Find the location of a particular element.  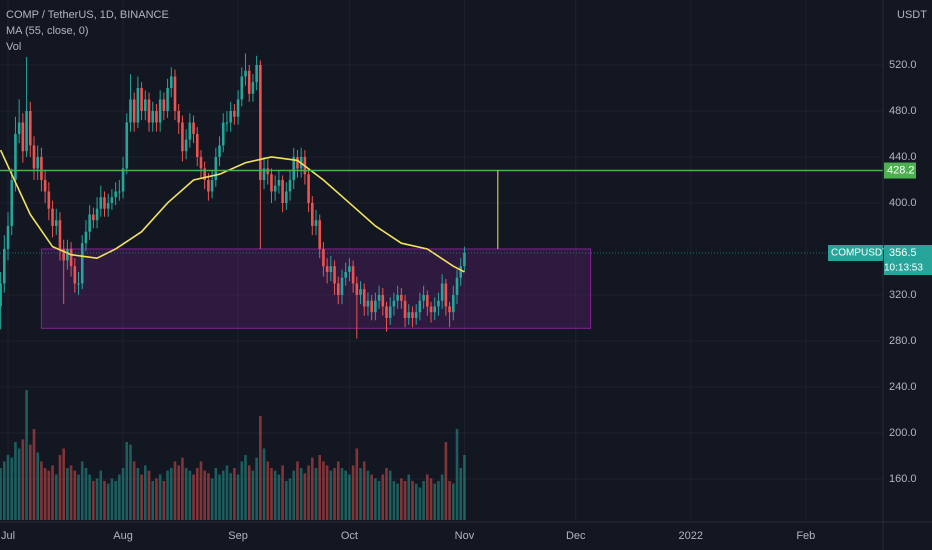

countdown-label: 10:13:53 is located at coordinates (903, 268).